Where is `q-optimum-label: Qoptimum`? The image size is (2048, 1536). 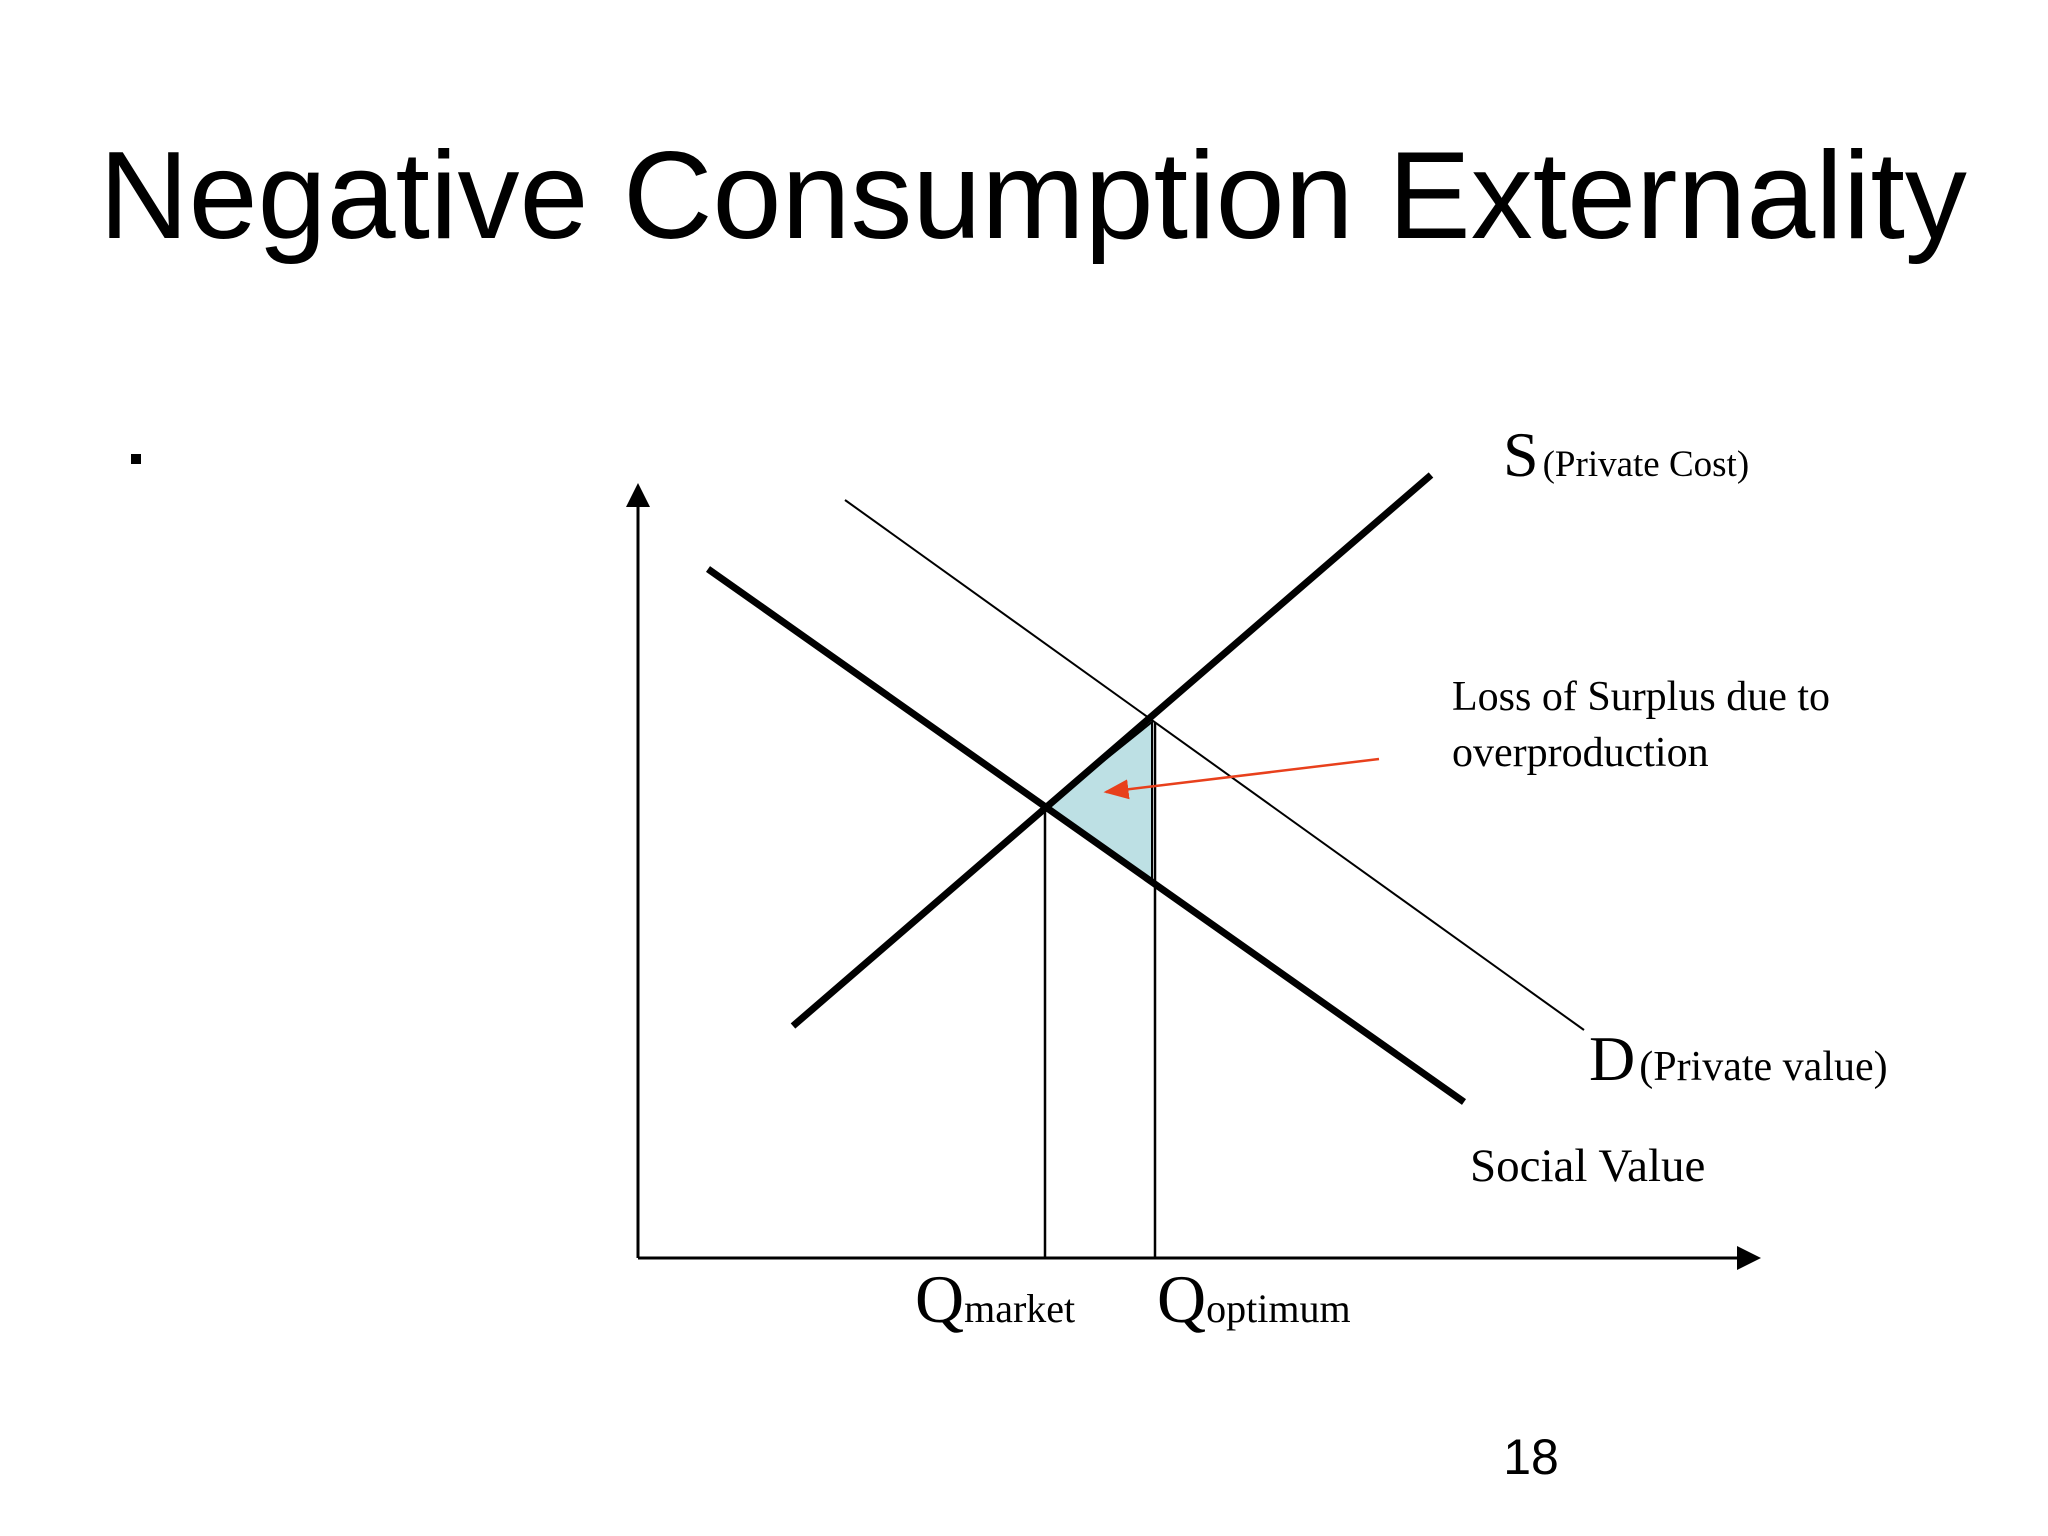
q-optimum-label: Qoptimum is located at coordinates (1254, 1299).